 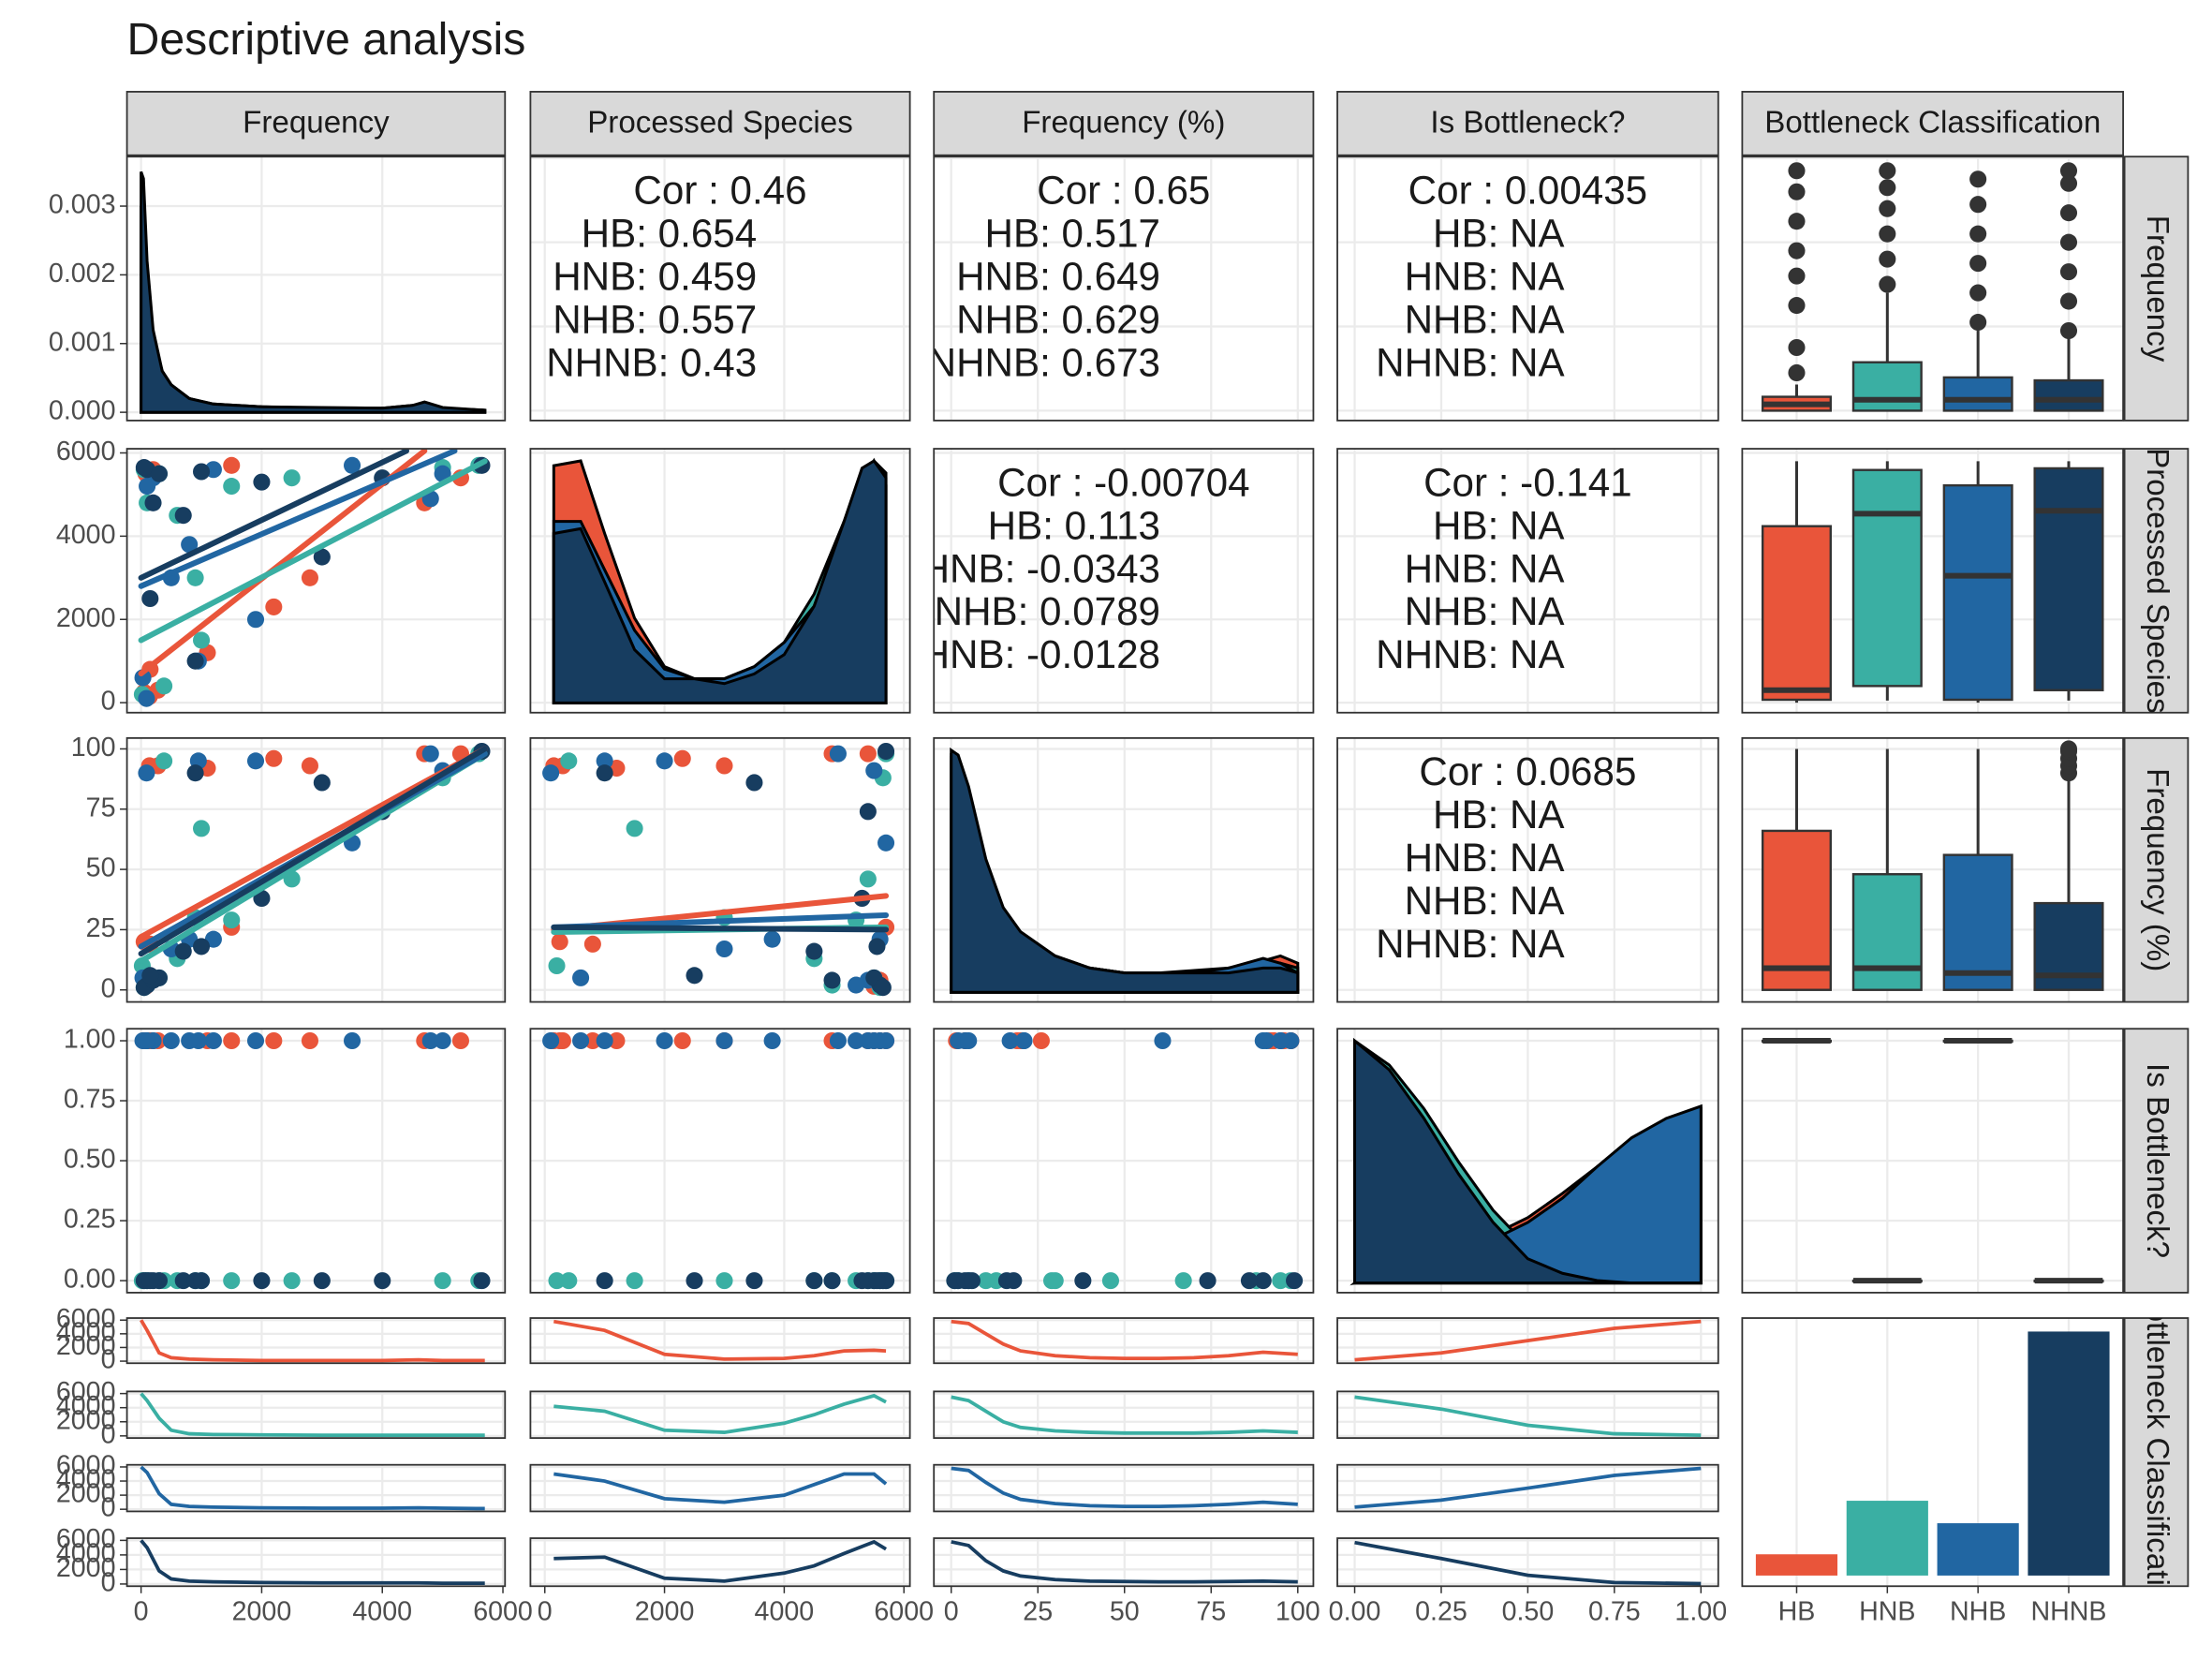 What do you see at coordinates (503, 1611) in the screenshot?
I see `x-tick-label: 6000` at bounding box center [503, 1611].